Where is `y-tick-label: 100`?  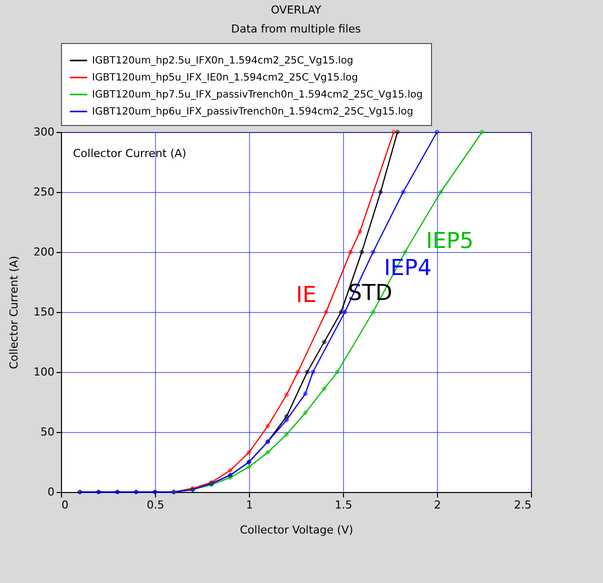 y-tick-label: 100 is located at coordinates (44, 372).